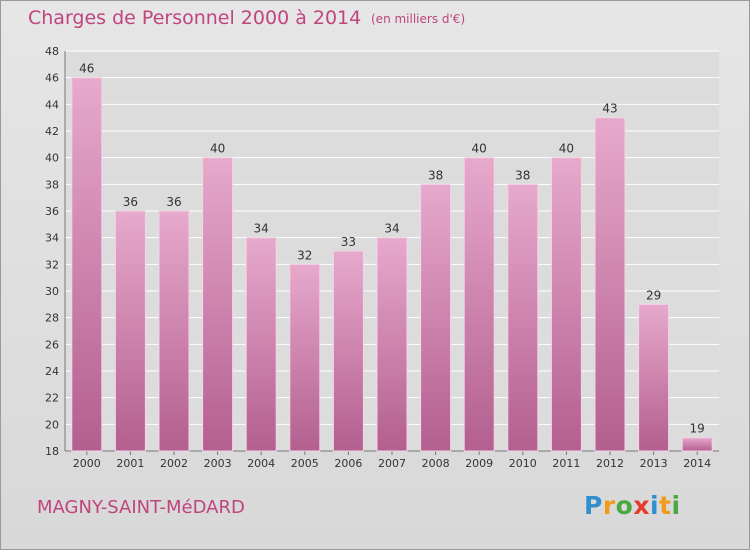  What do you see at coordinates (52, 184) in the screenshot?
I see `y-tick-label: 38` at bounding box center [52, 184].